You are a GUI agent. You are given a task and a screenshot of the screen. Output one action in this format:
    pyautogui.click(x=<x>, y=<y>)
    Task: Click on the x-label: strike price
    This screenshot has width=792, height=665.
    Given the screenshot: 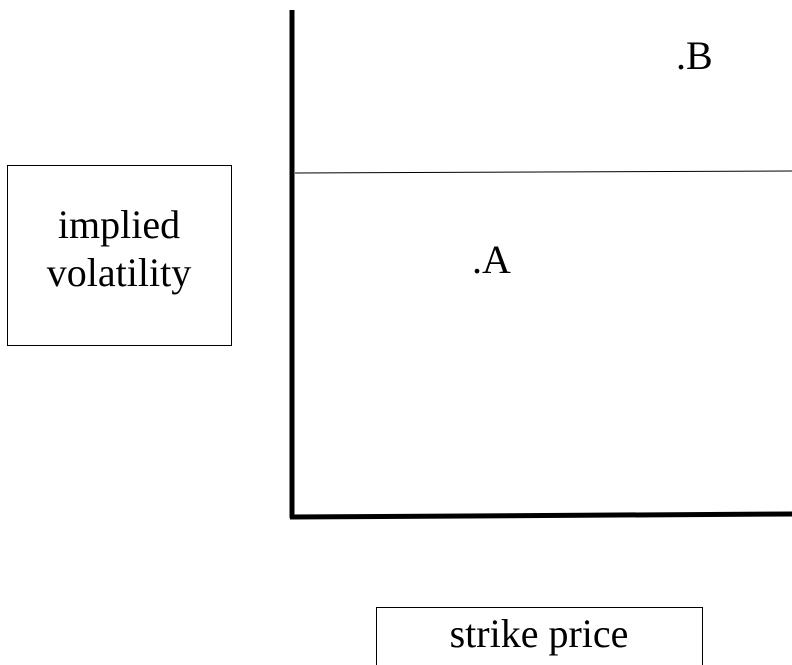 What is the action you would take?
    pyautogui.click(x=539, y=633)
    